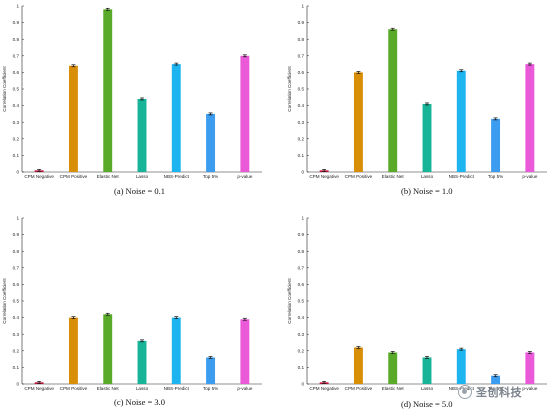  I want to click on chart-caption-c: (c) Noise = 3.0, so click(140, 402).